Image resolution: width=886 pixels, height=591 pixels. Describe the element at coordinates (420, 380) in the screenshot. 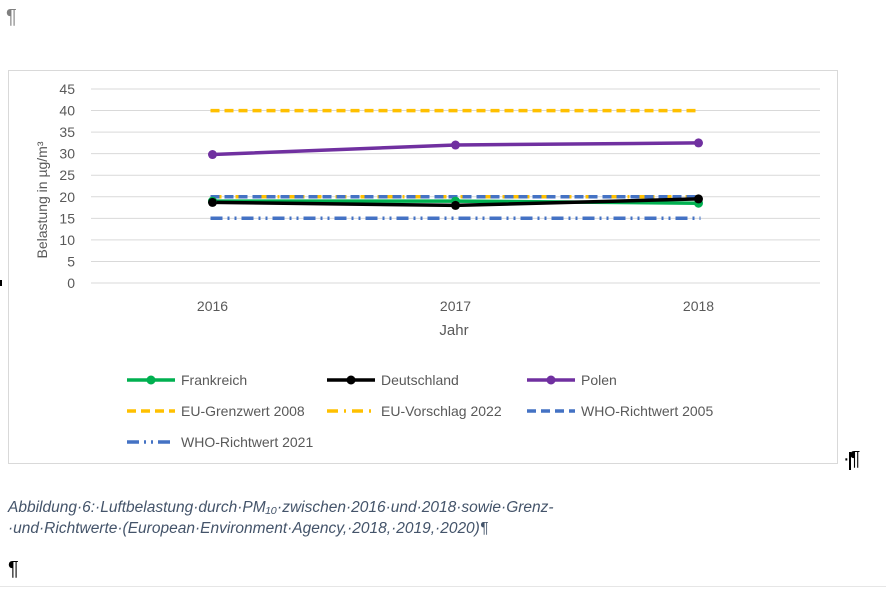

I see `legend-label: Deutschland` at that location.